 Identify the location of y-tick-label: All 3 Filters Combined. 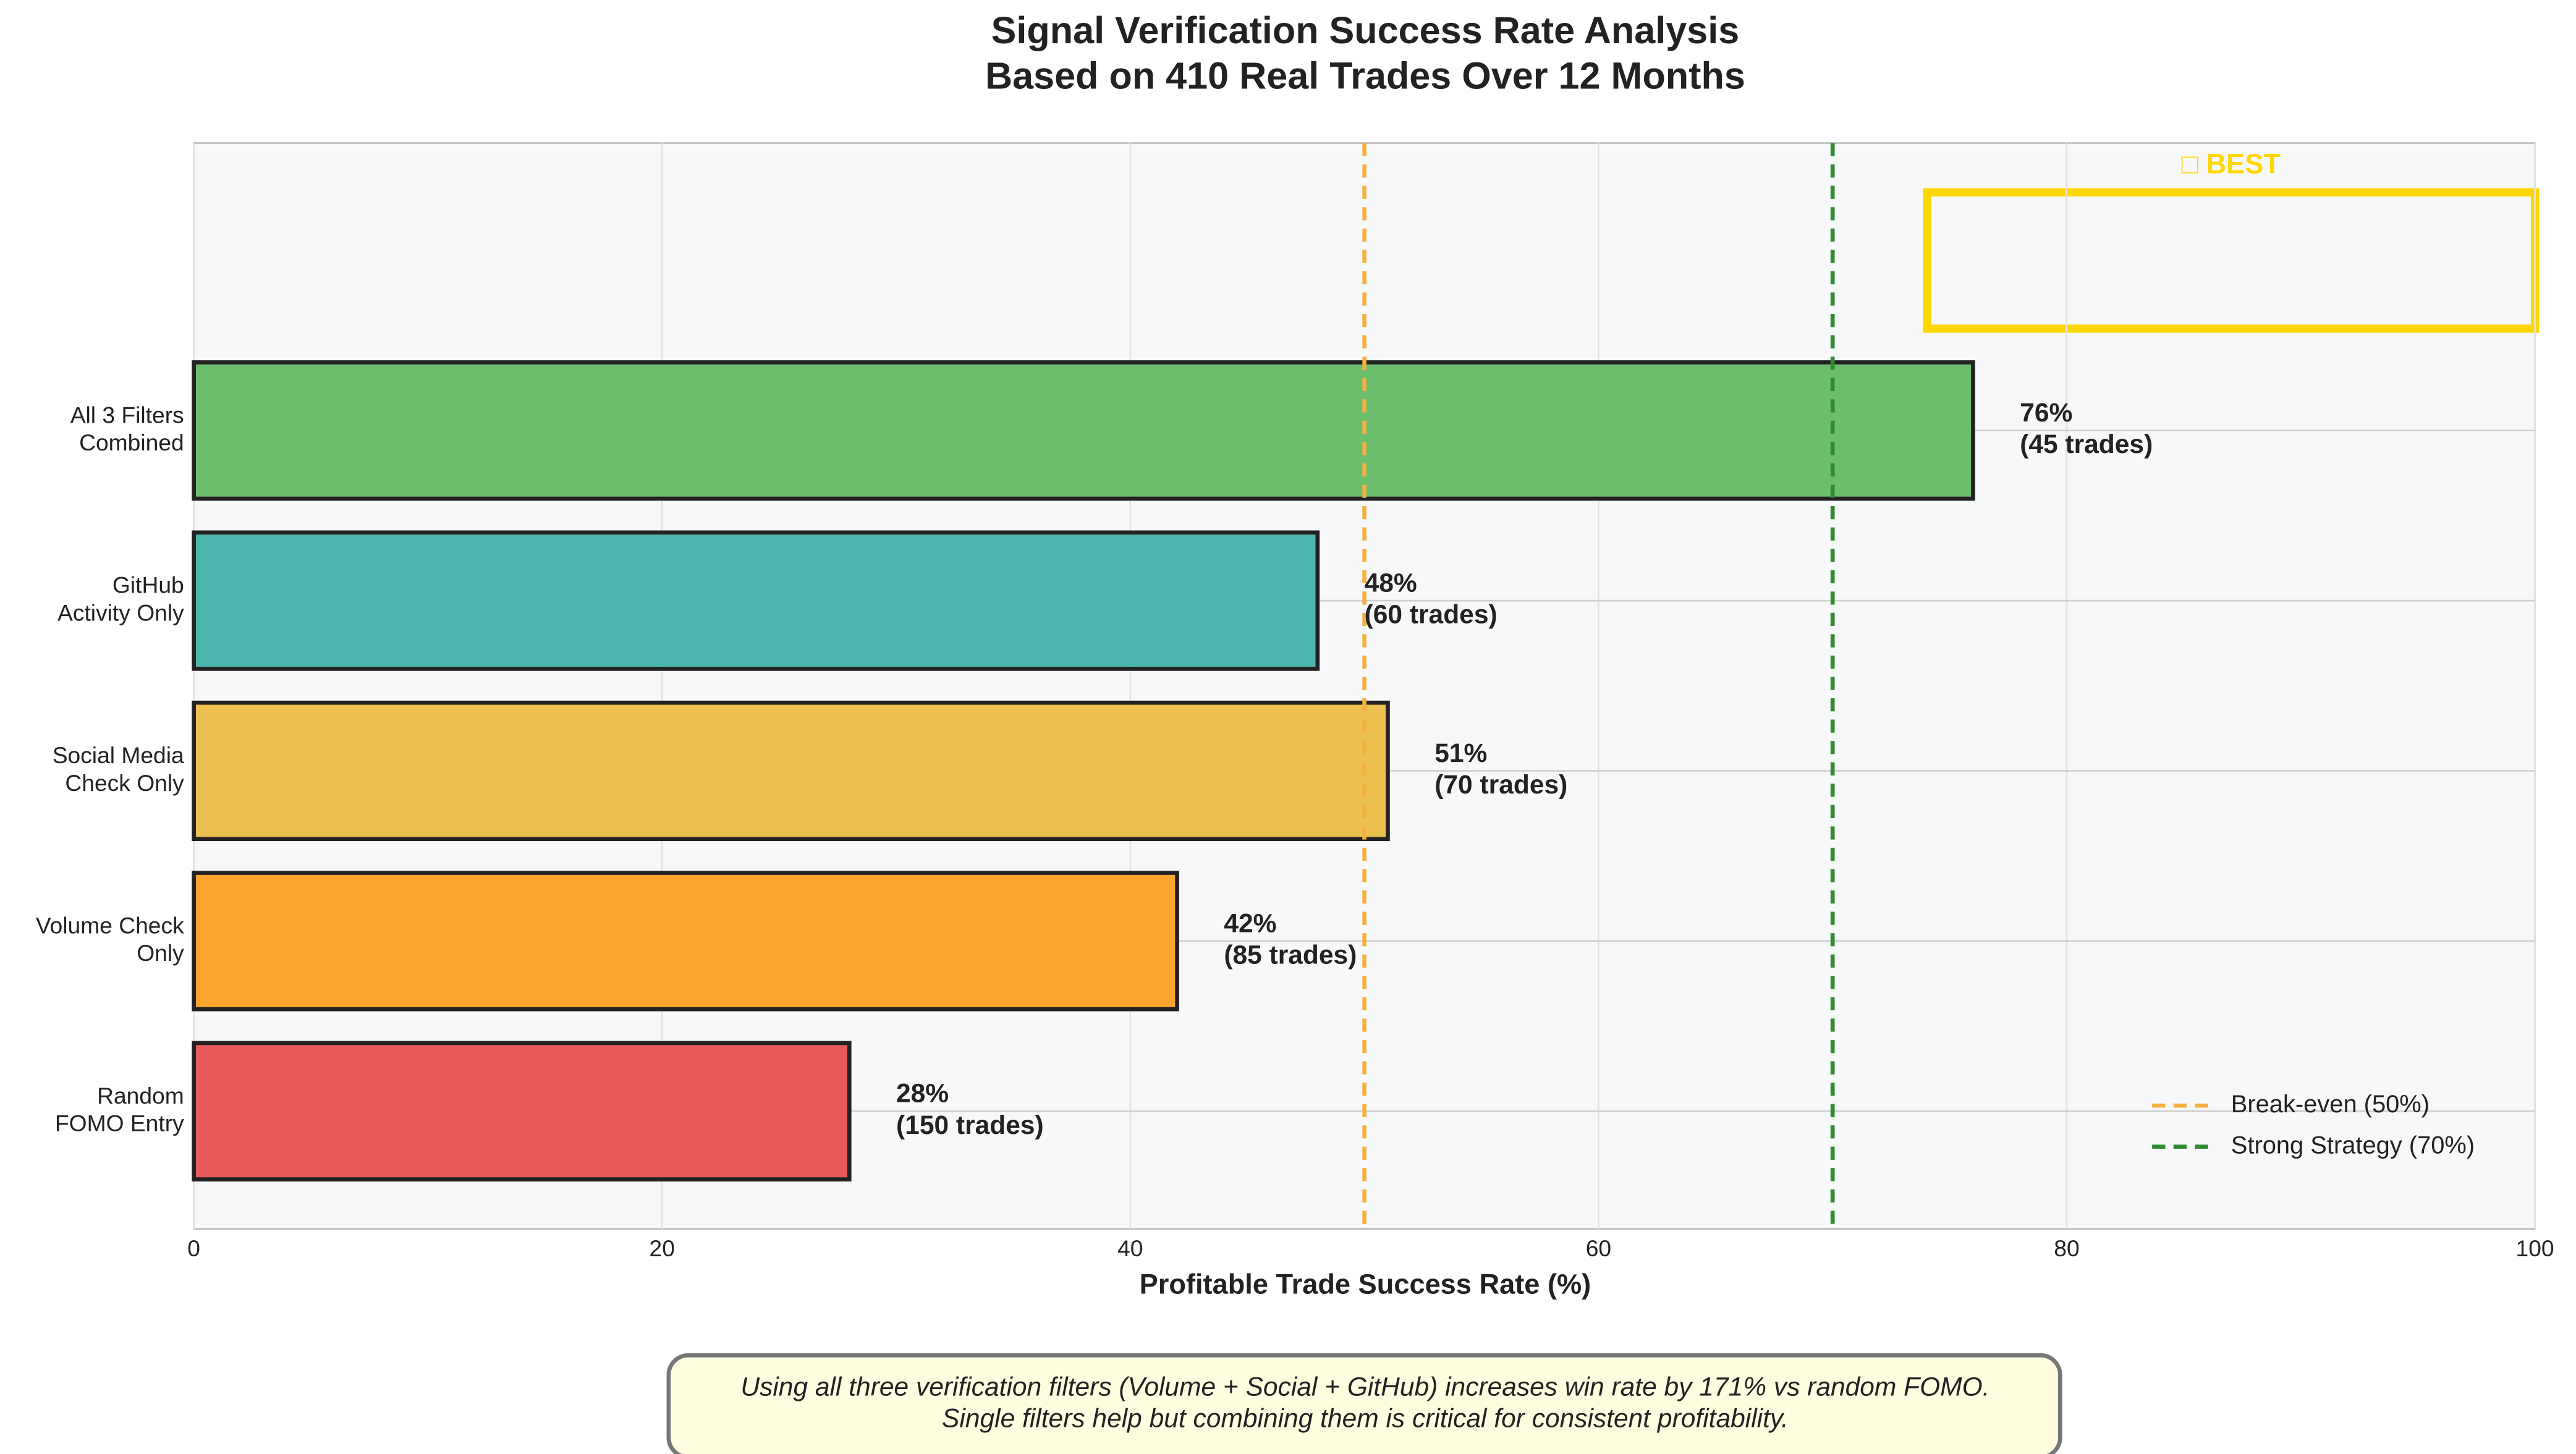
(127, 429).